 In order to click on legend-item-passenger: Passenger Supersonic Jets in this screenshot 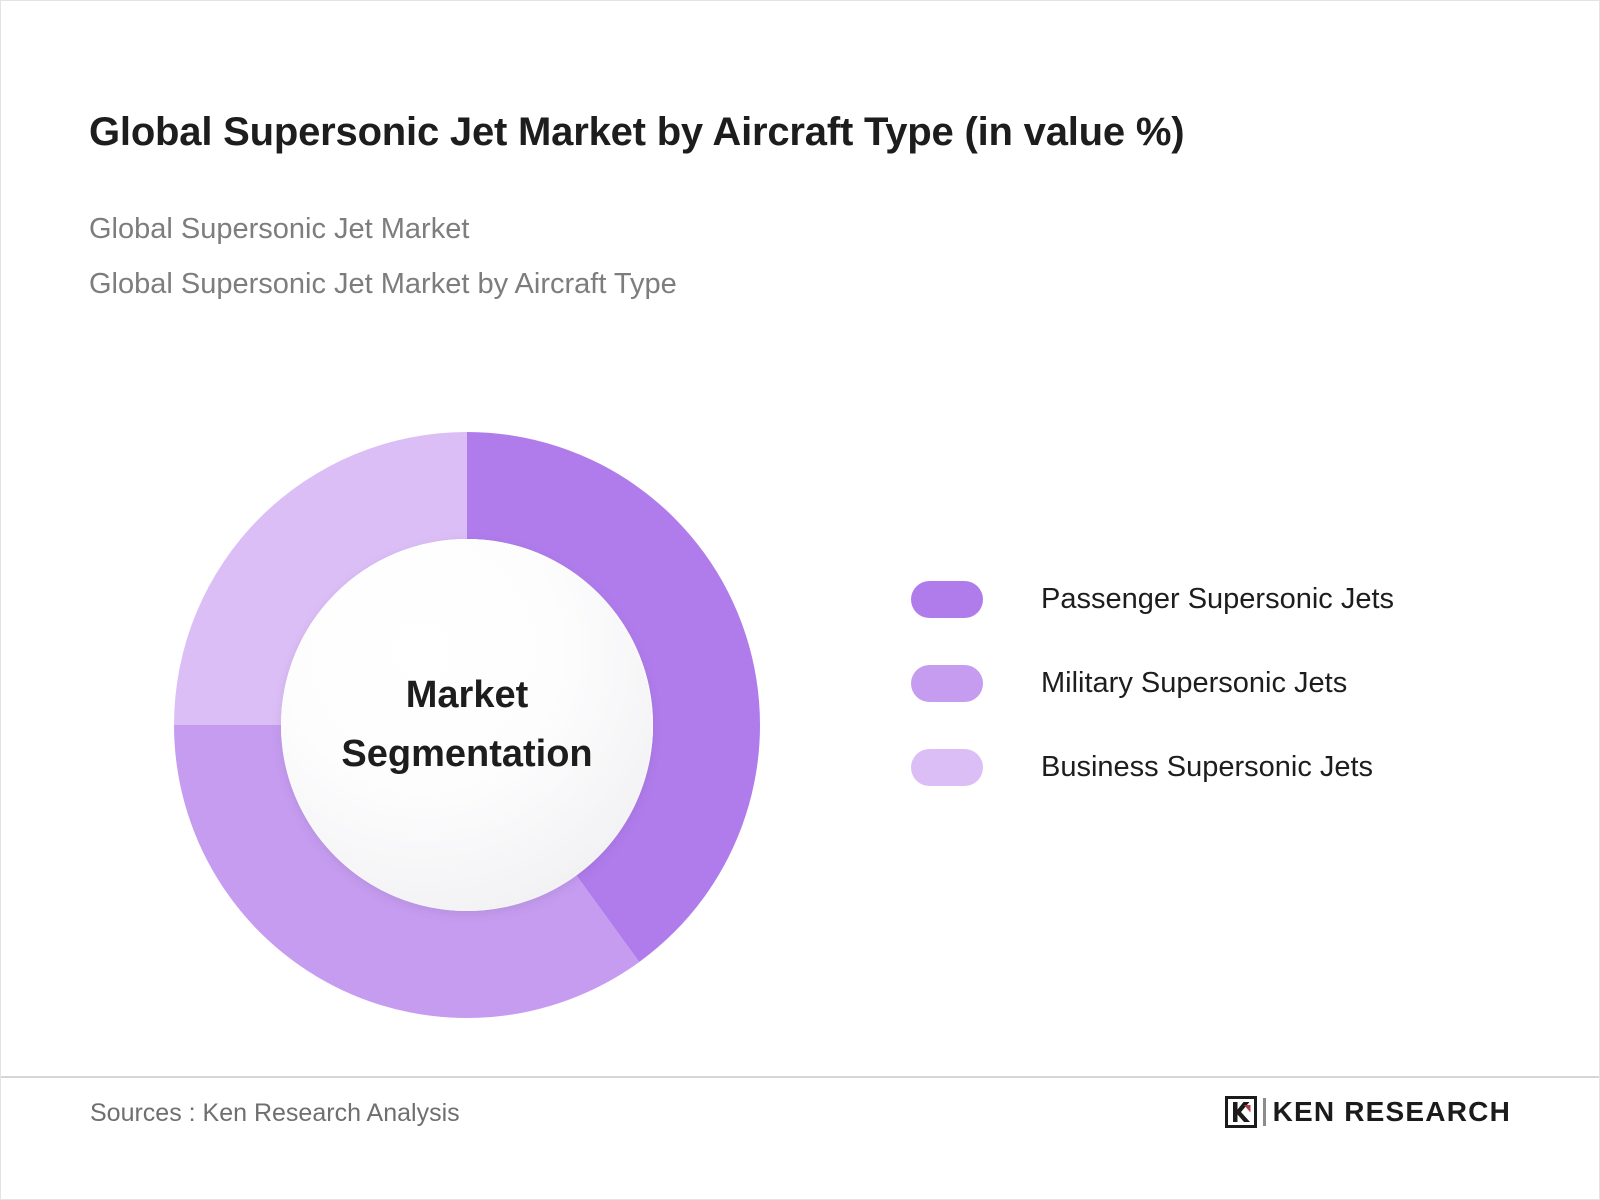, I will do `click(1191, 599)`.